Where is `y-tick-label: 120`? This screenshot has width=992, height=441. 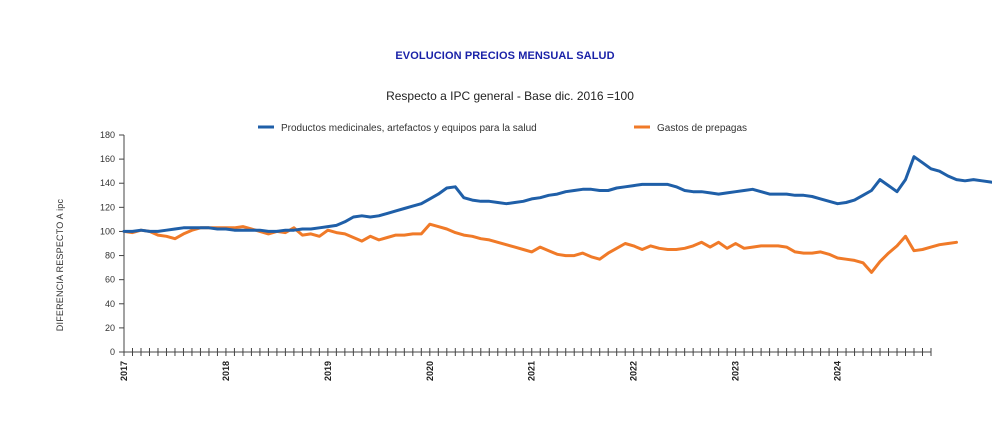 y-tick-label: 120 is located at coordinates (107, 207).